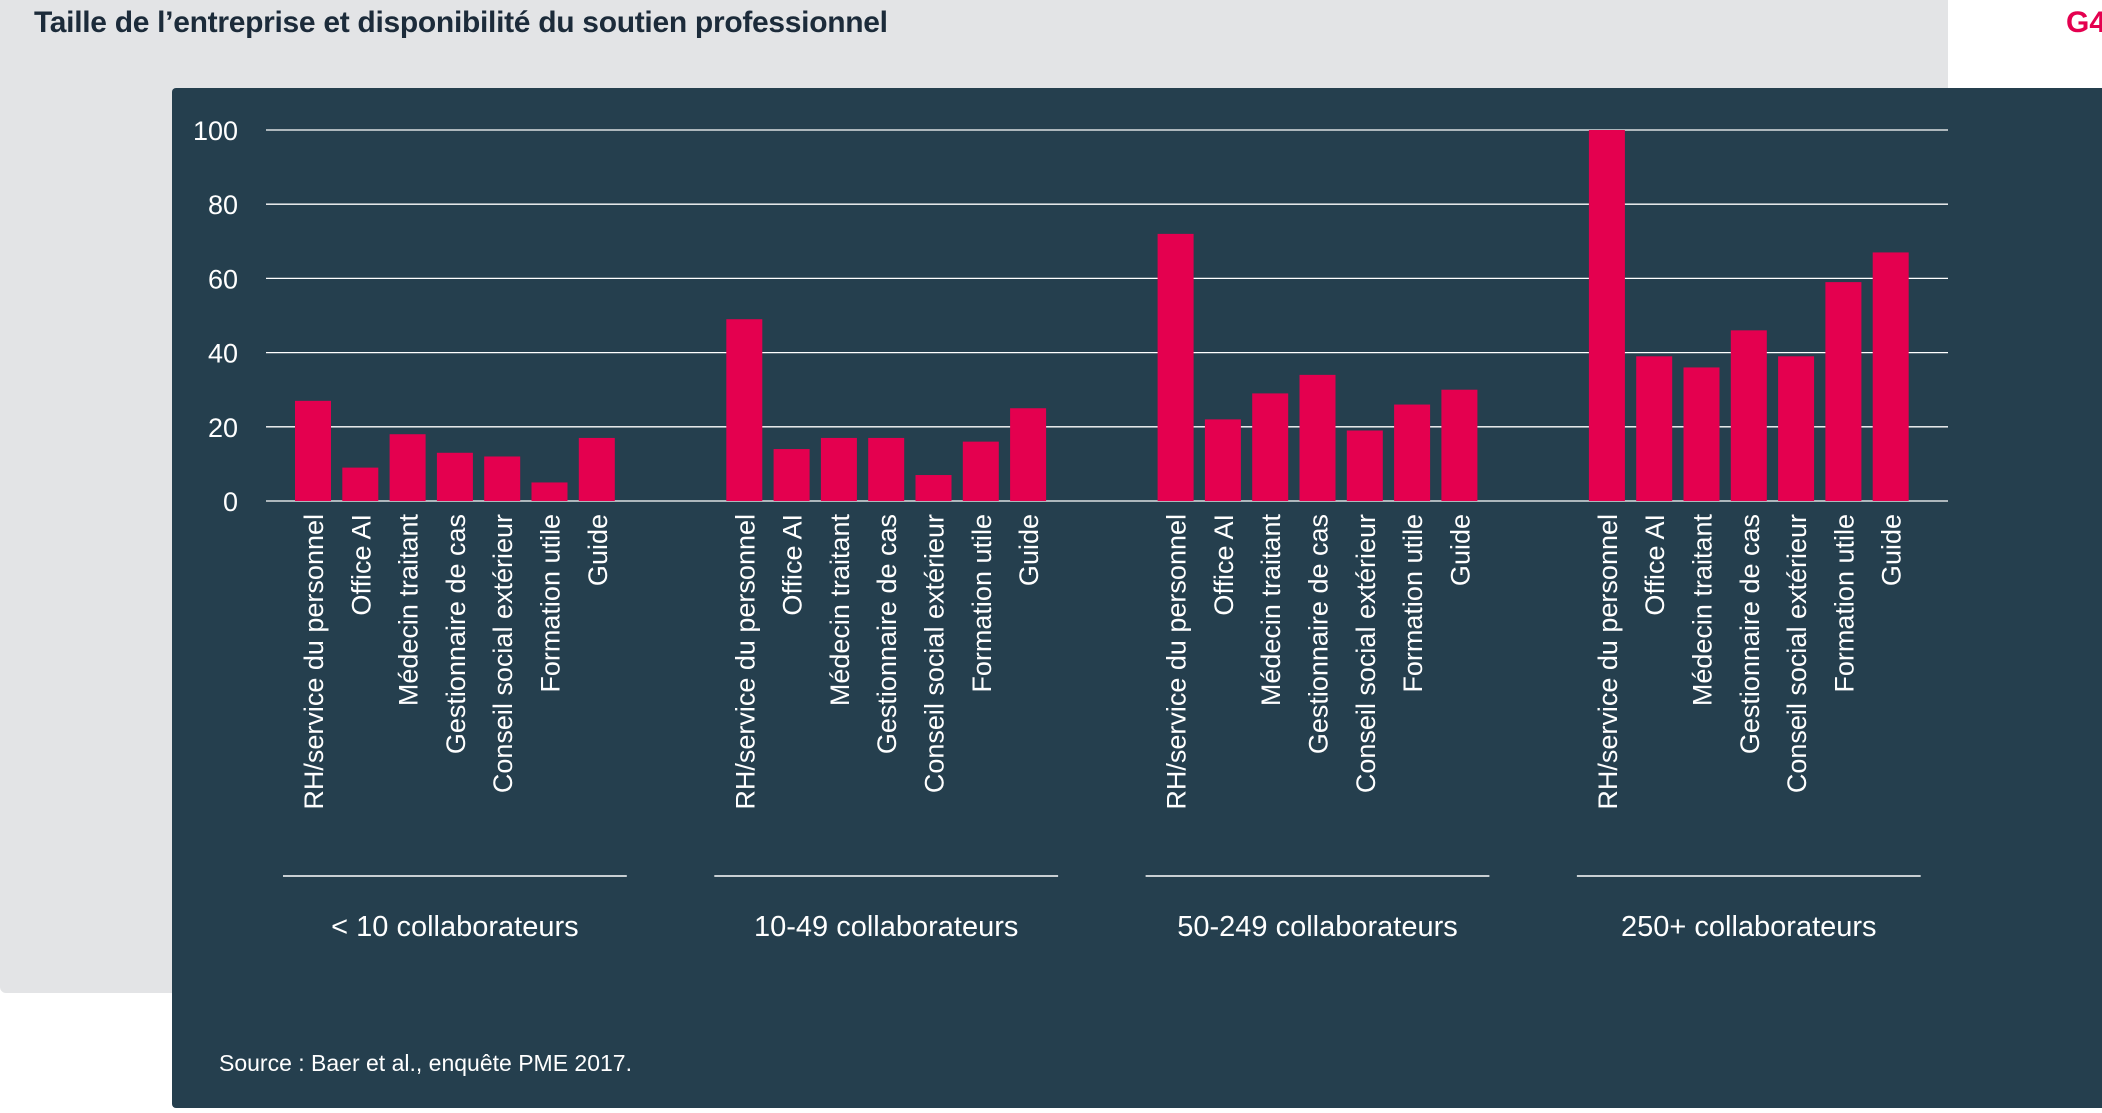  I want to click on group-label: < 10 collaborateurs, so click(454, 927).